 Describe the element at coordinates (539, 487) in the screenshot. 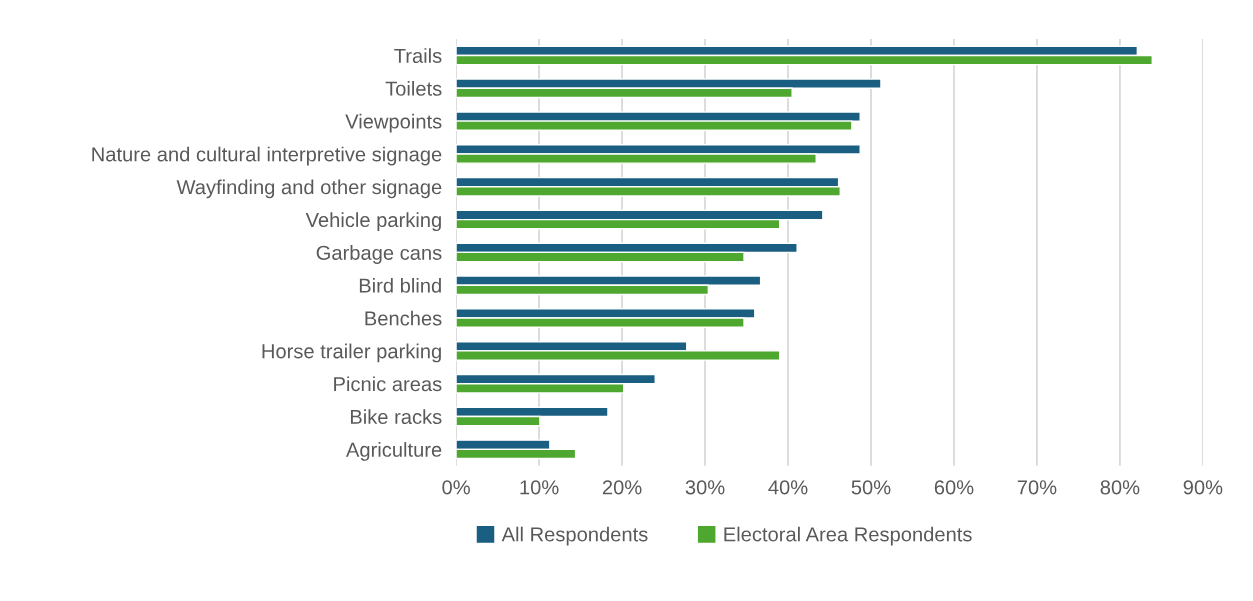

I see `x-tick-label: 10%` at that location.